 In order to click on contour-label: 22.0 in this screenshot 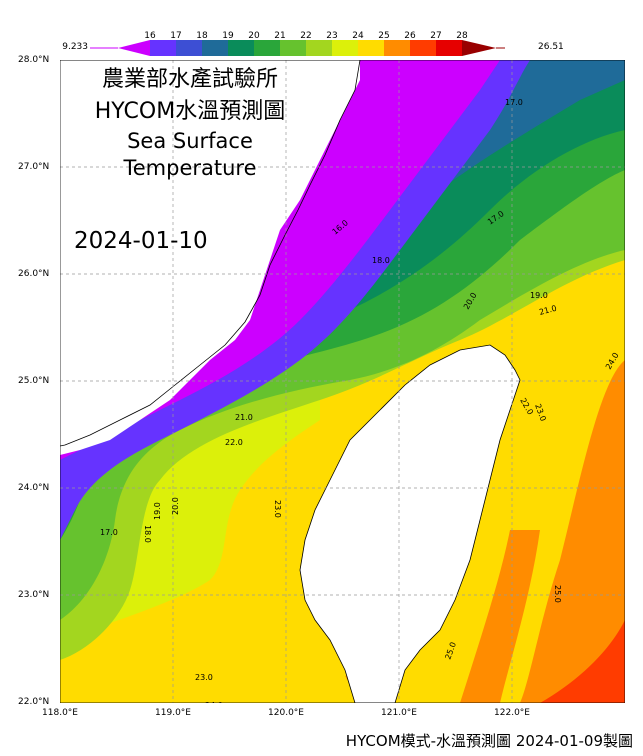, I will do `click(234, 442)`.